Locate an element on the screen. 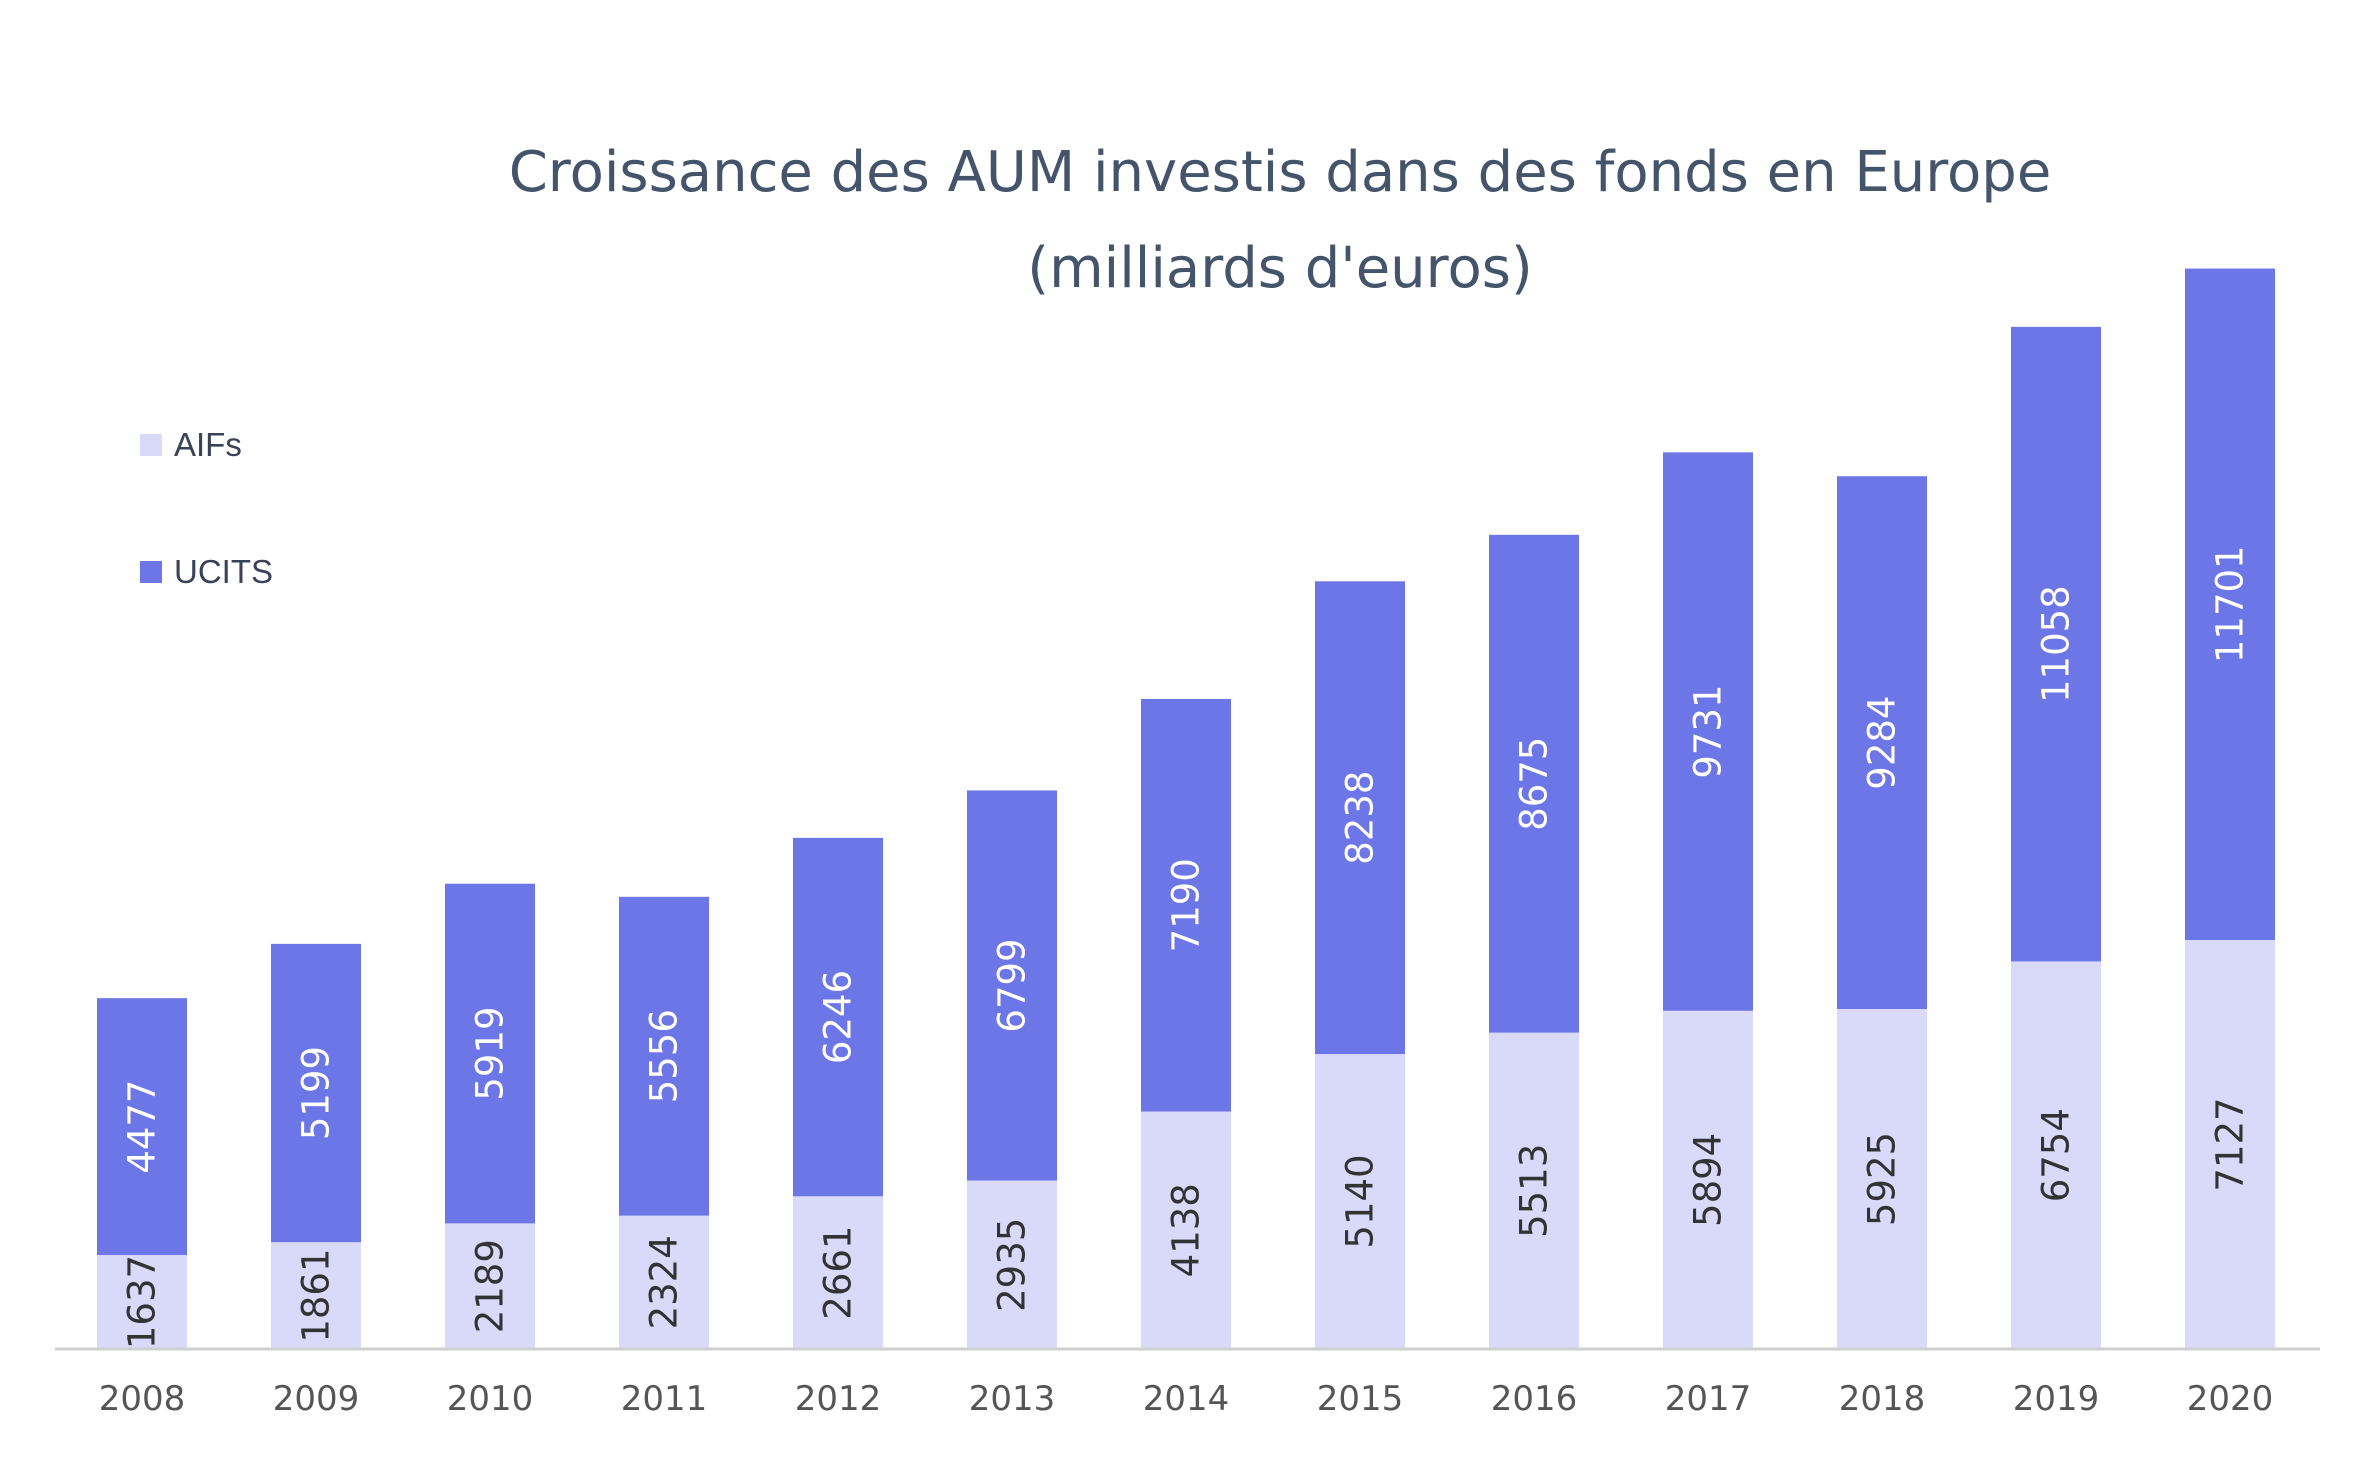 The width and height of the screenshot is (2365, 1462). data-label-aifs-2015: 5140 is located at coordinates (1360, 1201).